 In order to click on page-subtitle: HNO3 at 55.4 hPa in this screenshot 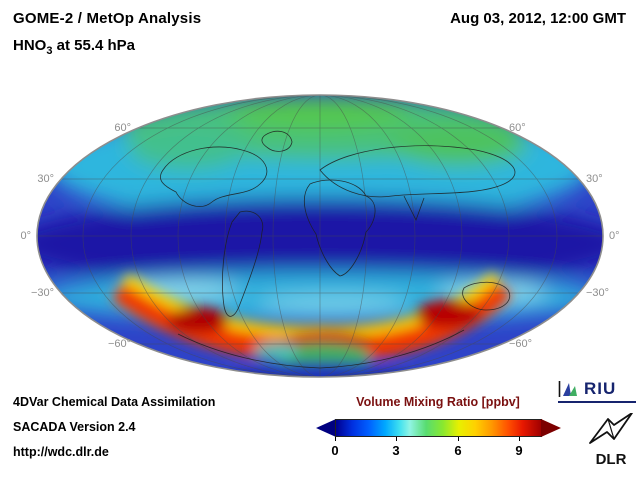, I will do `click(74, 47)`.